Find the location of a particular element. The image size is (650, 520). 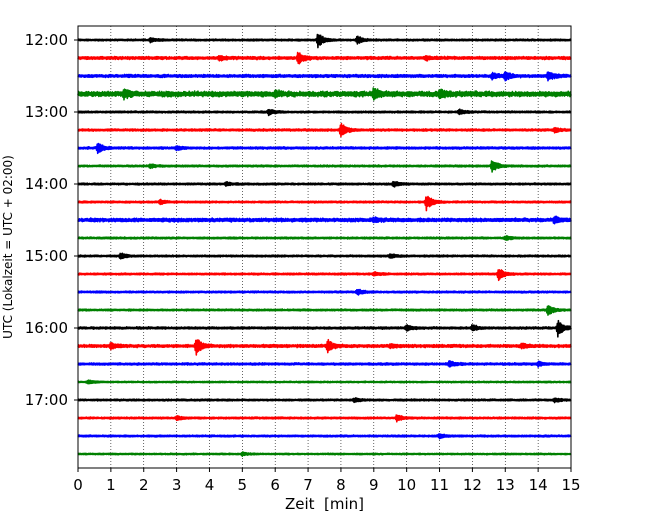

x-tick-label: 5 is located at coordinates (243, 485).